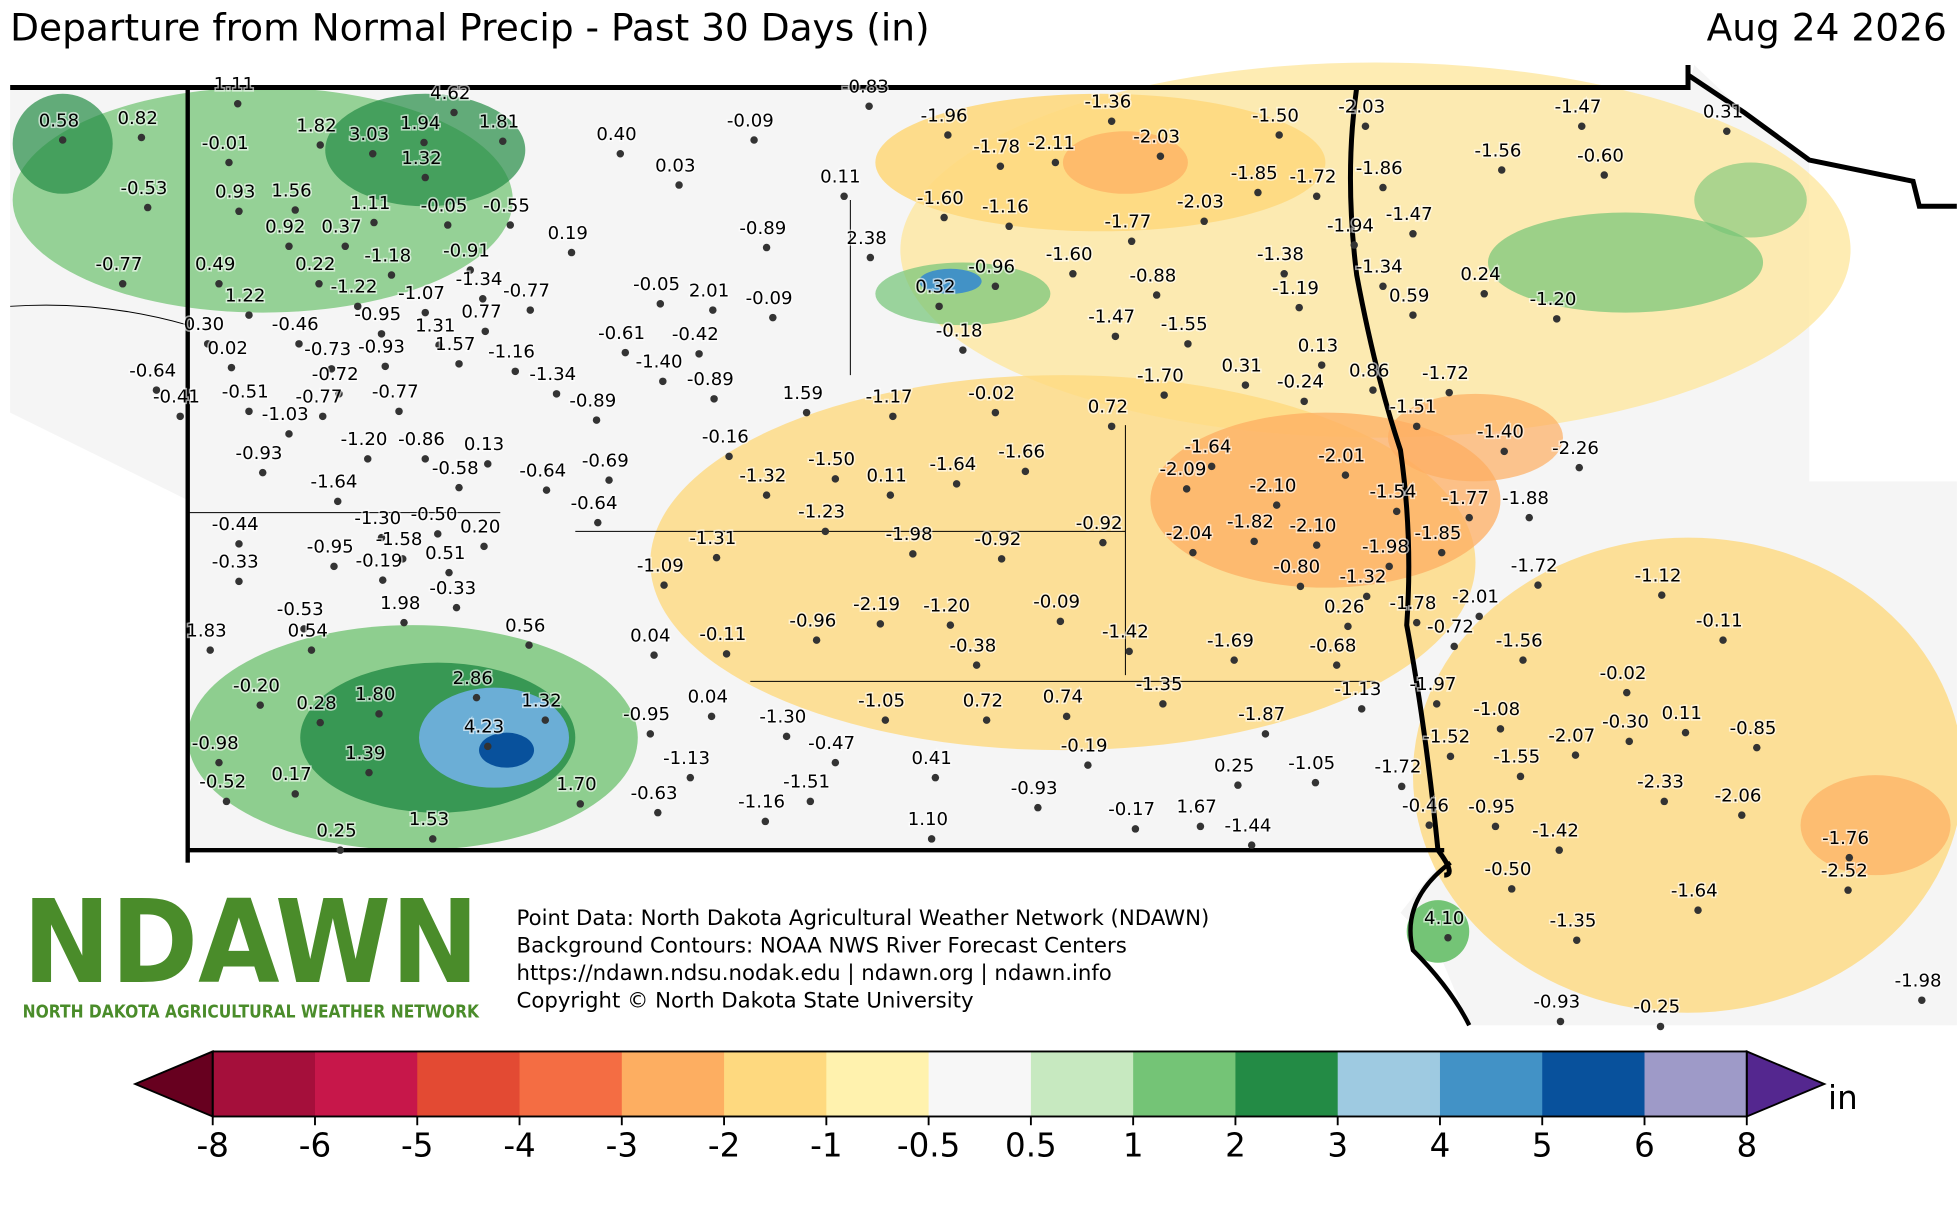 The image size is (1957, 1213). What do you see at coordinates (316, 125) in the screenshot?
I see `station-value: 1.82` at bounding box center [316, 125].